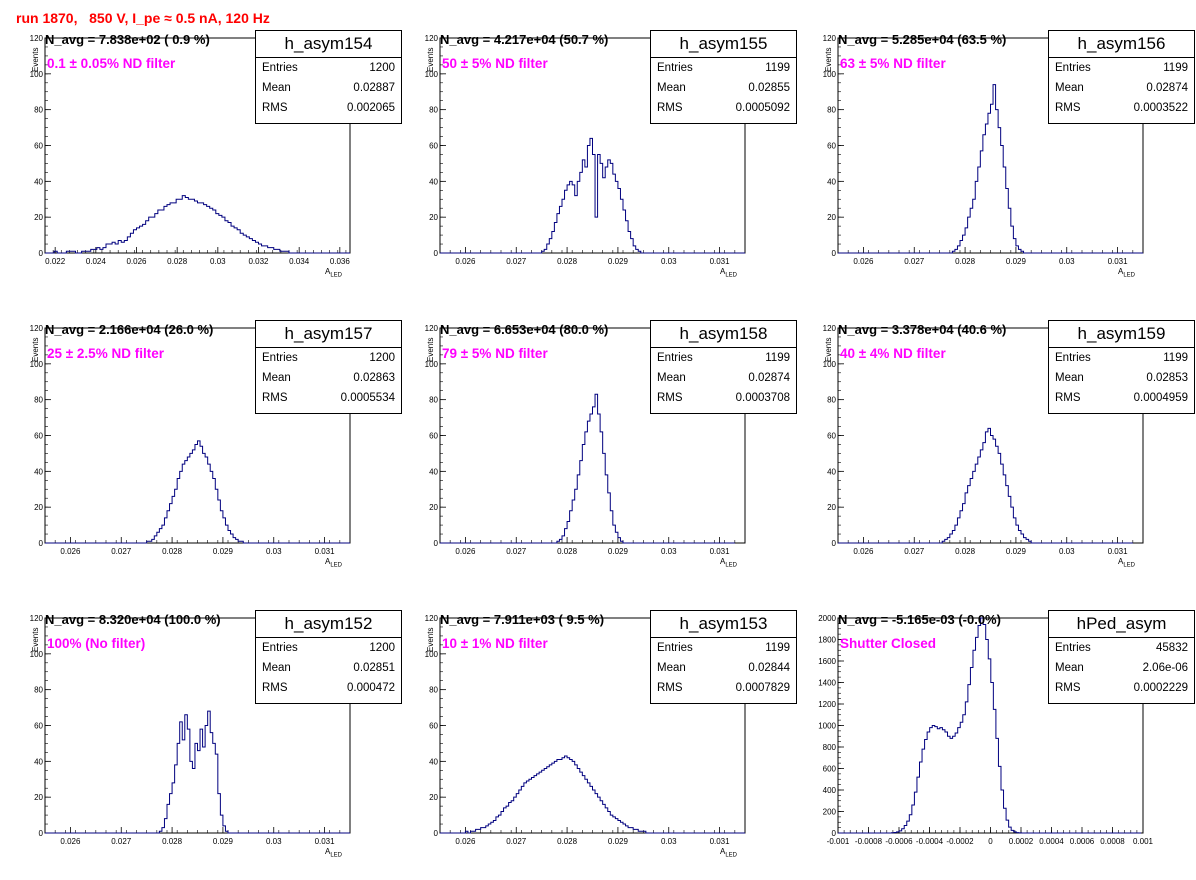  What do you see at coordinates (328, 68) in the screenshot?
I see `stats-row-entries: Entries 1200` at bounding box center [328, 68].